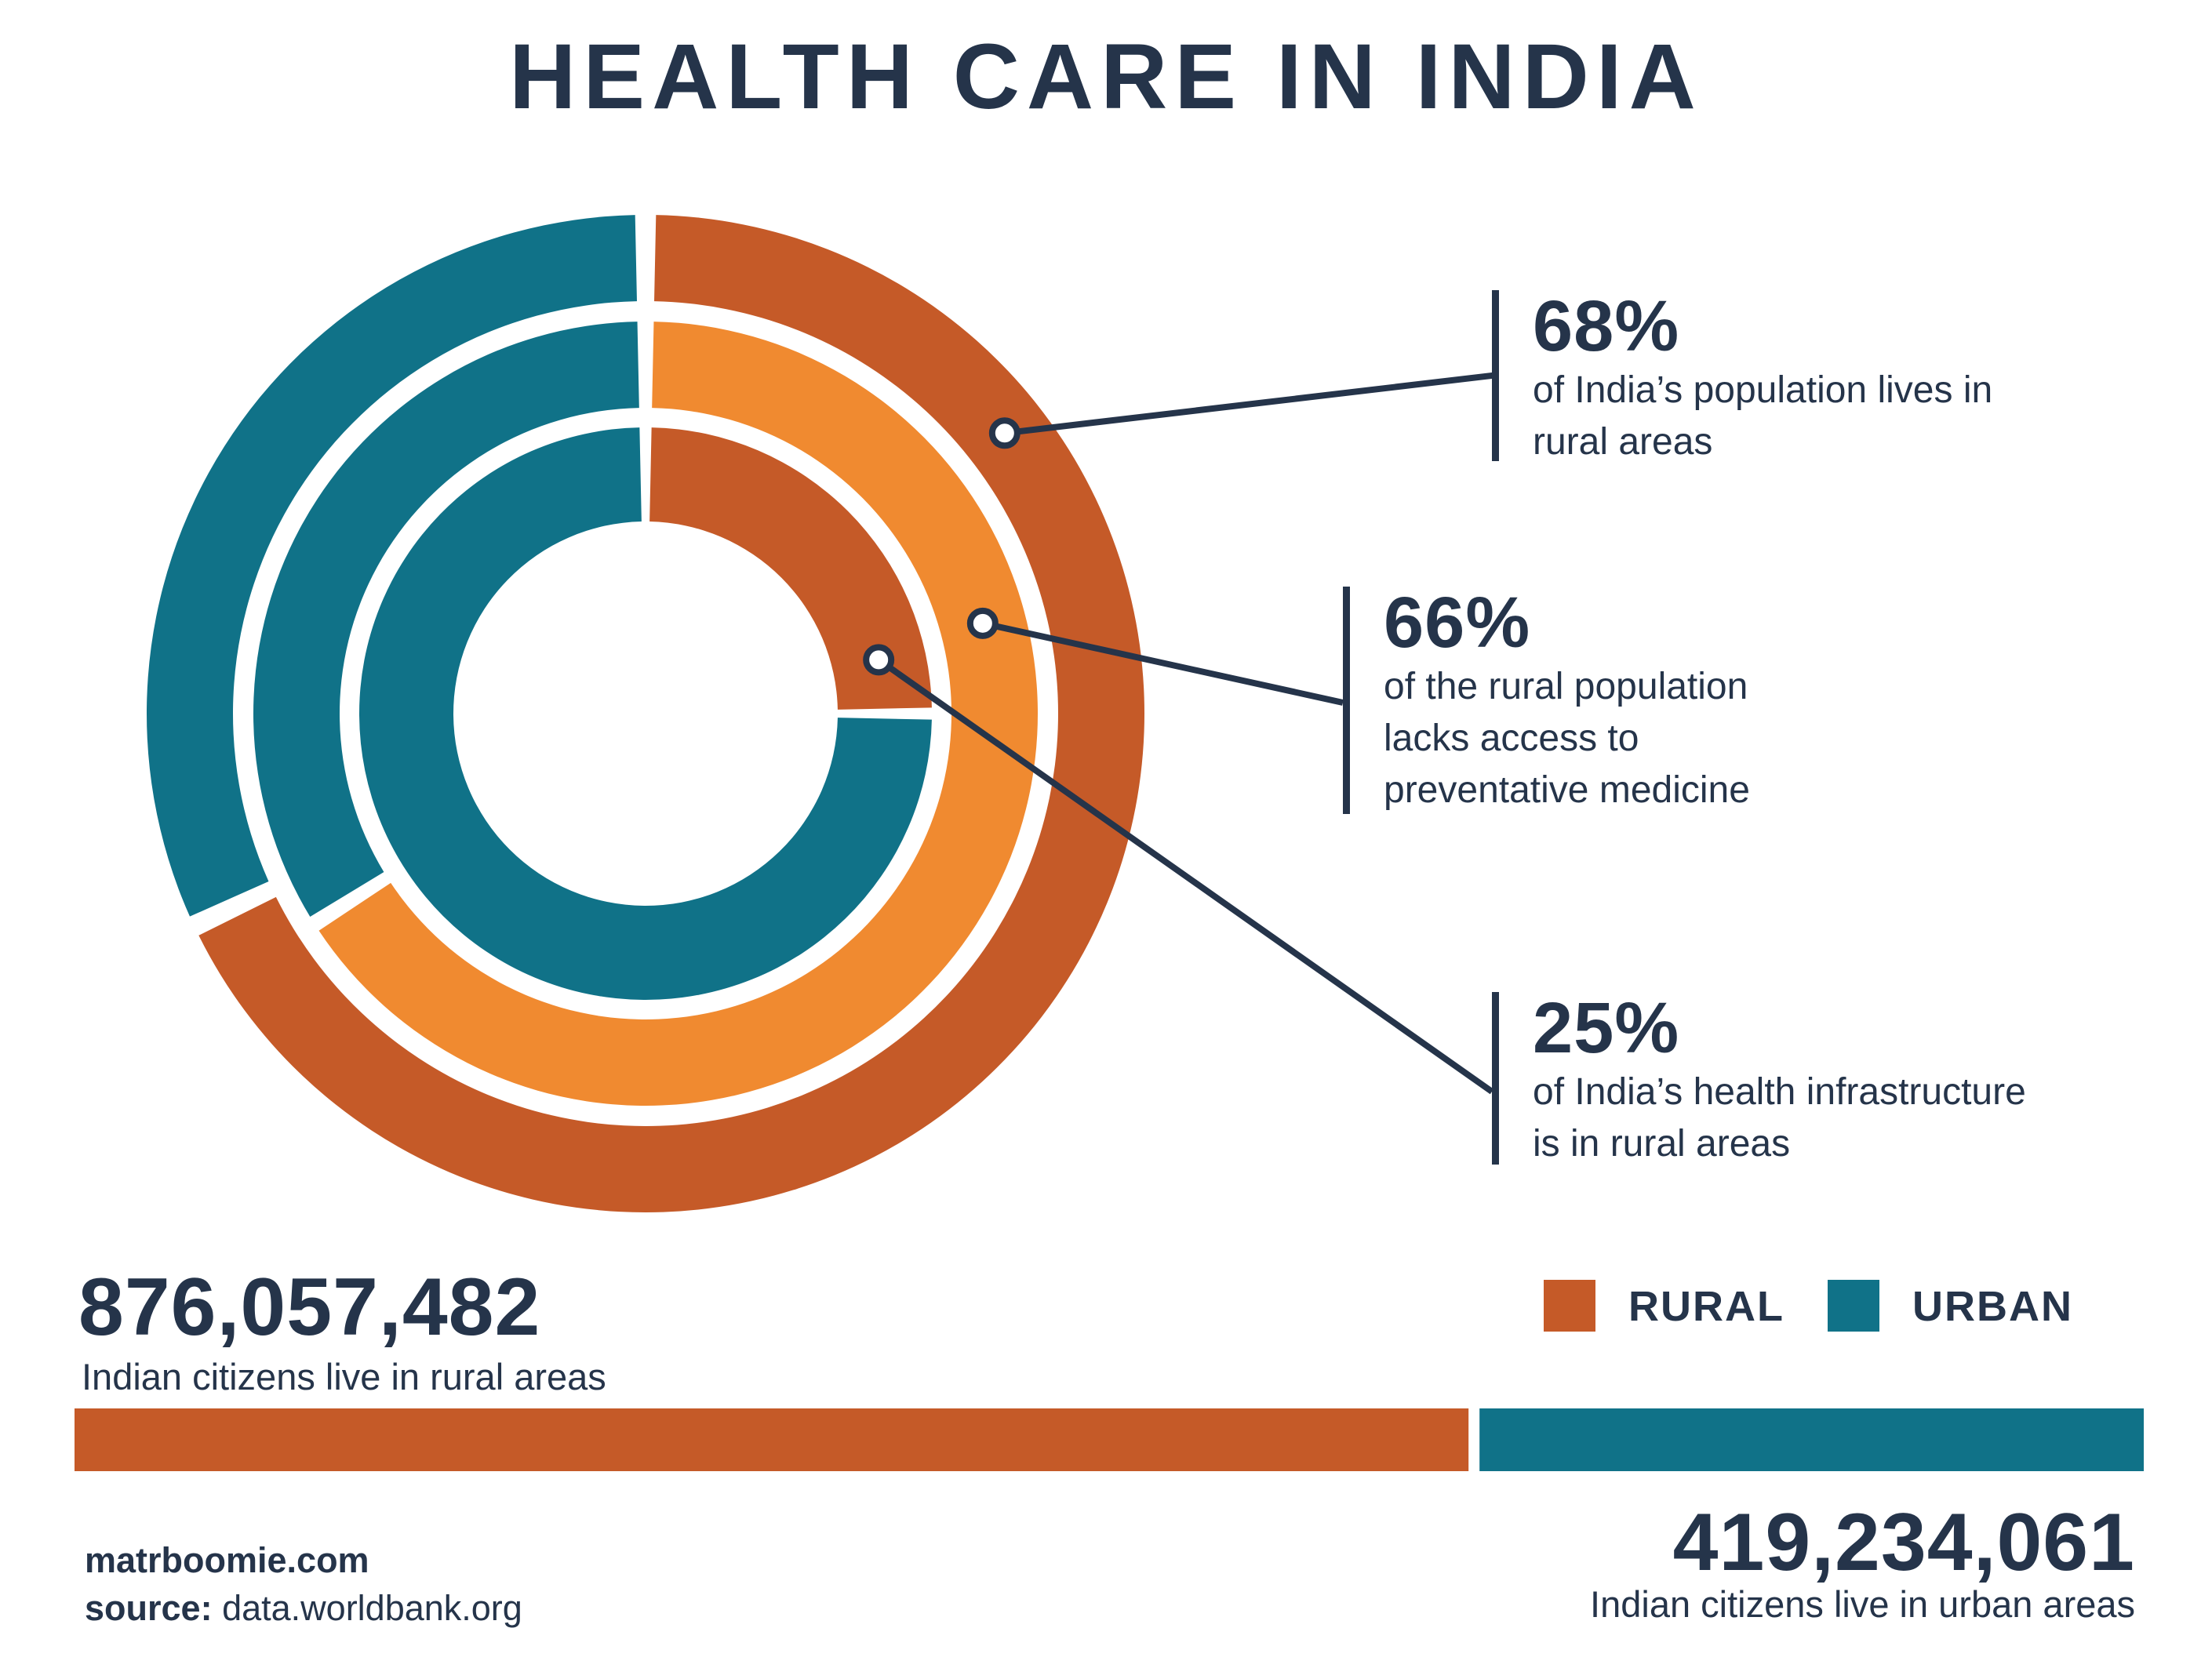 The width and height of the screenshot is (2212, 1668). I want to click on rural-population-total: 876,057,482, so click(310, 1307).